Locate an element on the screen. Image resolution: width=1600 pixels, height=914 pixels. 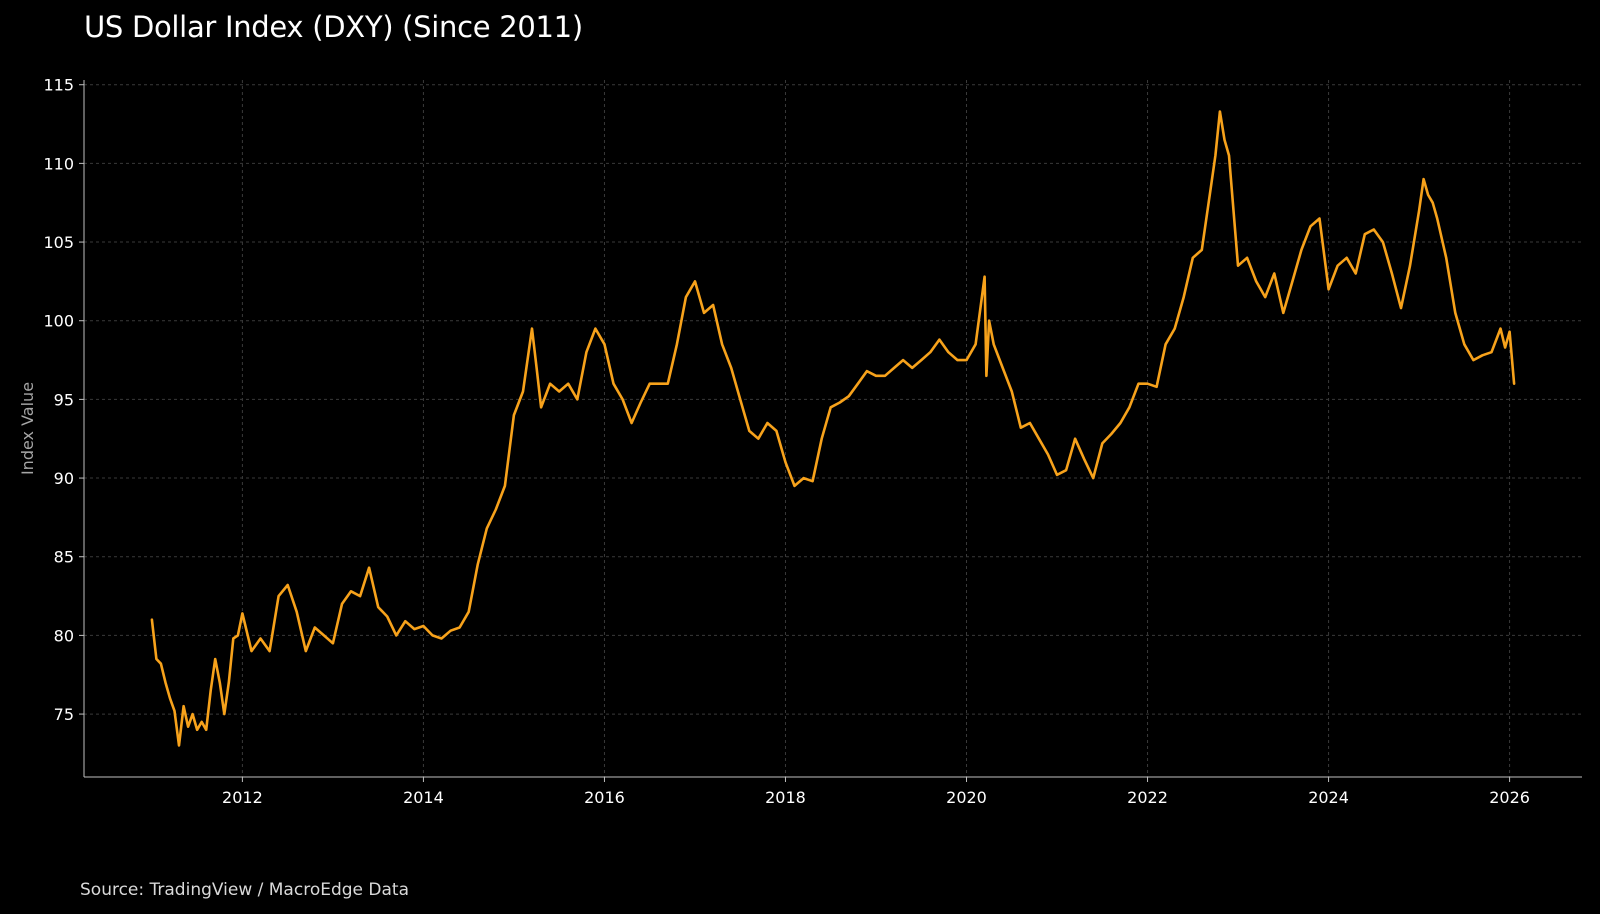
y-tick-label: 95 is located at coordinates (64, 399).